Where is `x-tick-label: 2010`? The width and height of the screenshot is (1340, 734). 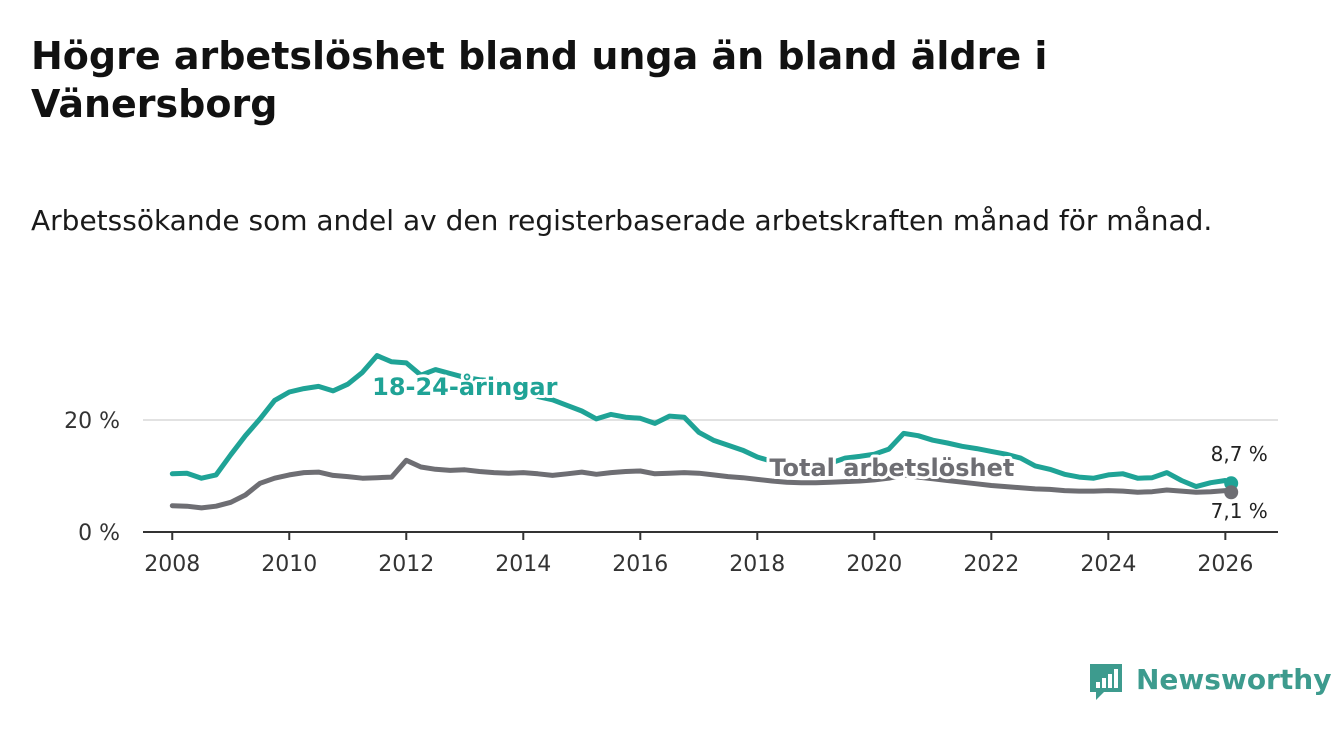
x-tick-label: 2010 is located at coordinates (289, 564).